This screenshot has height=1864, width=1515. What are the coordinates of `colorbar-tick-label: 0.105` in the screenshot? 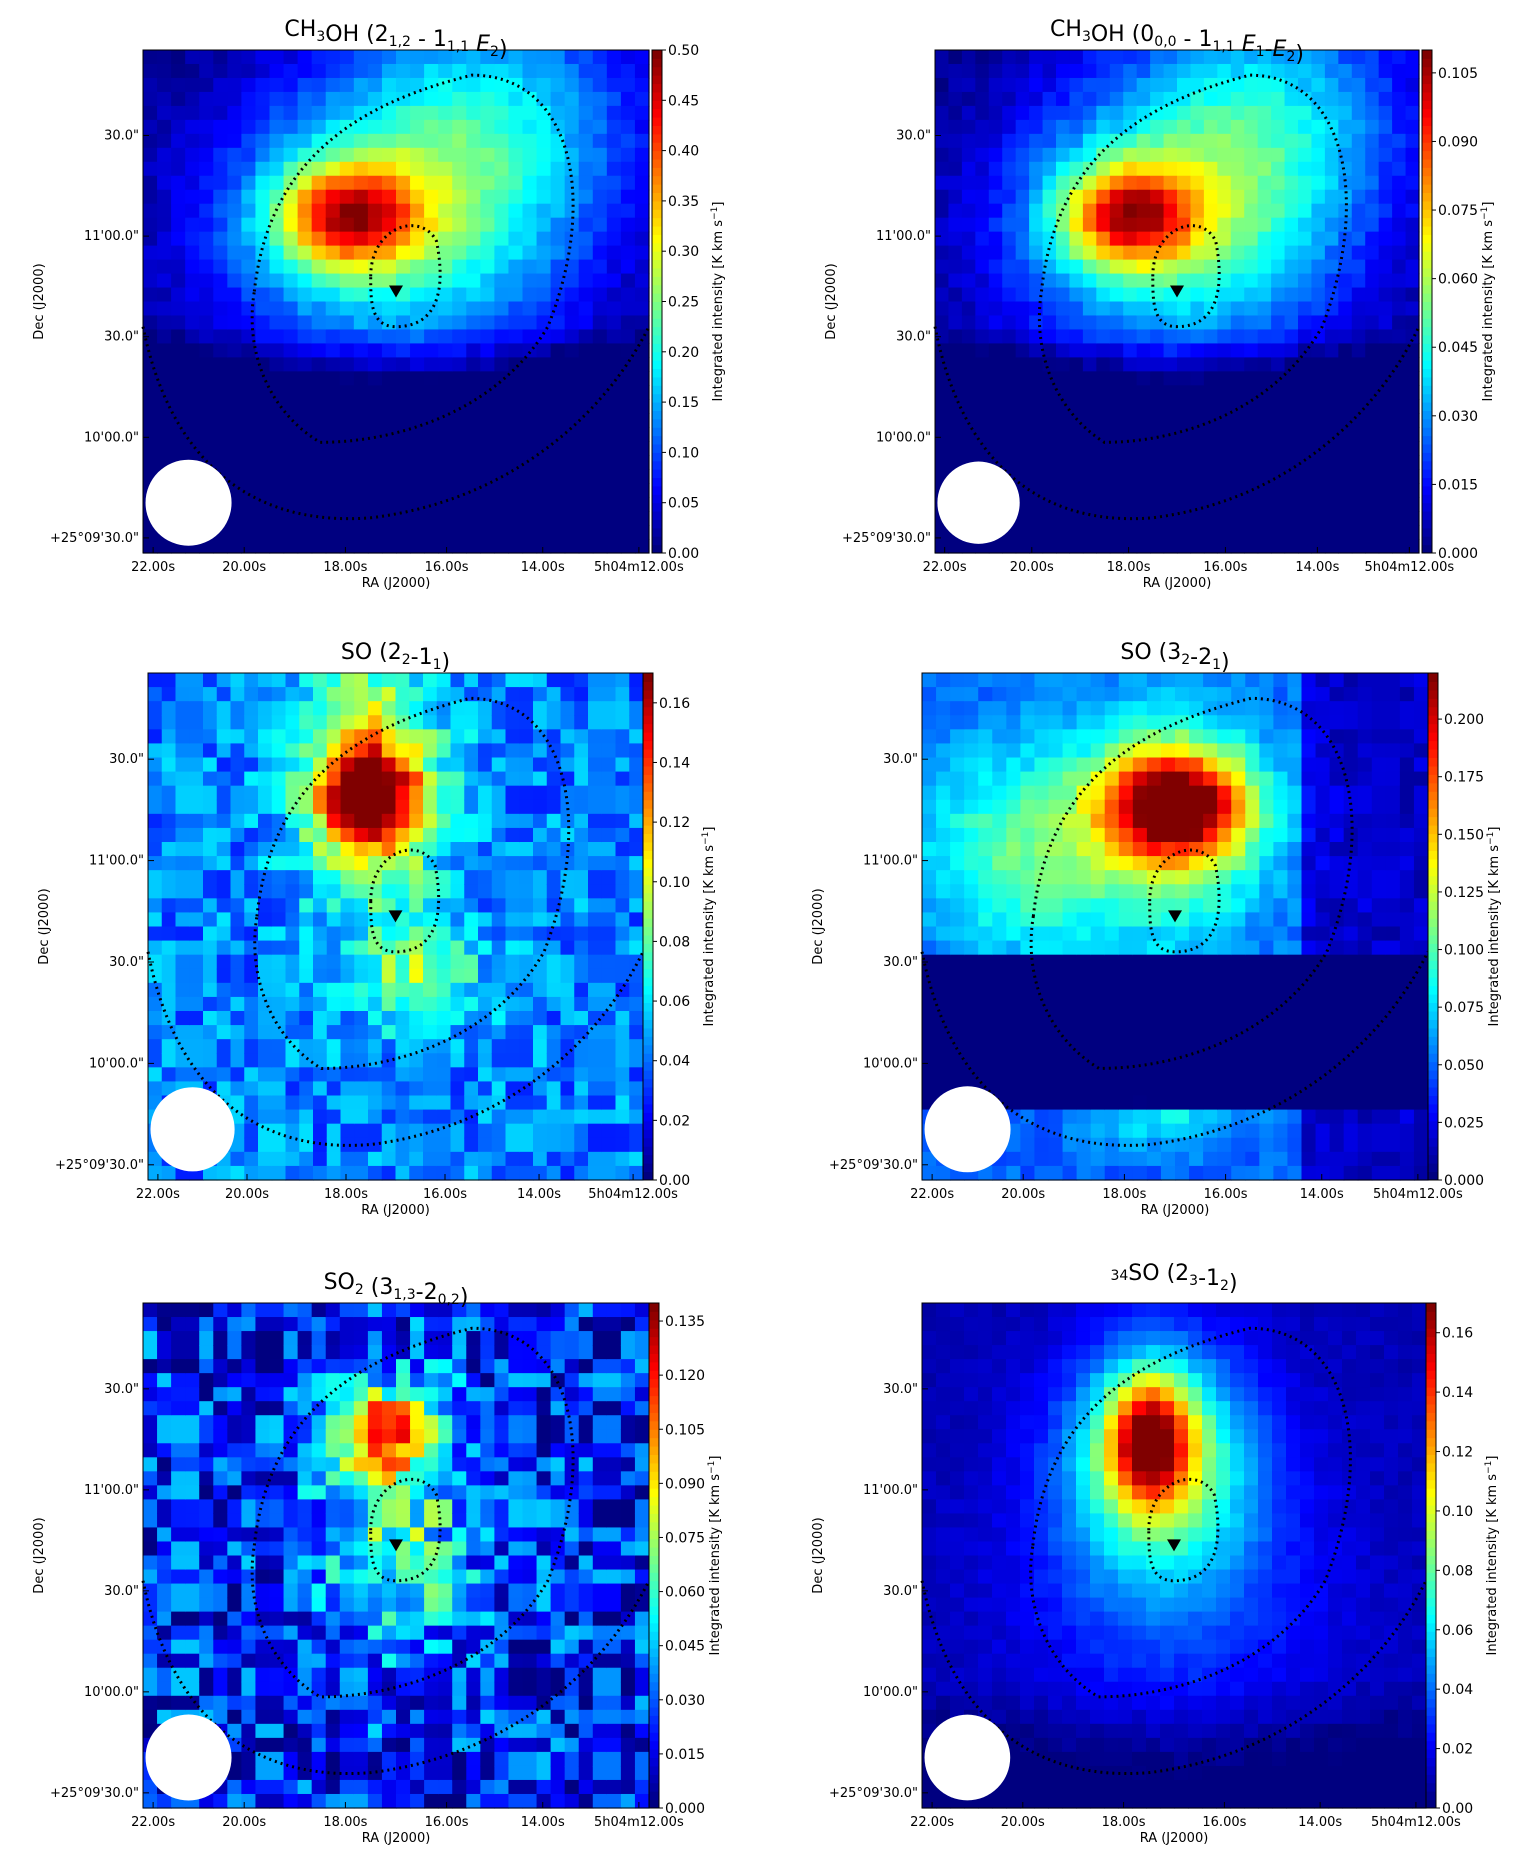 It's located at (1458, 74).